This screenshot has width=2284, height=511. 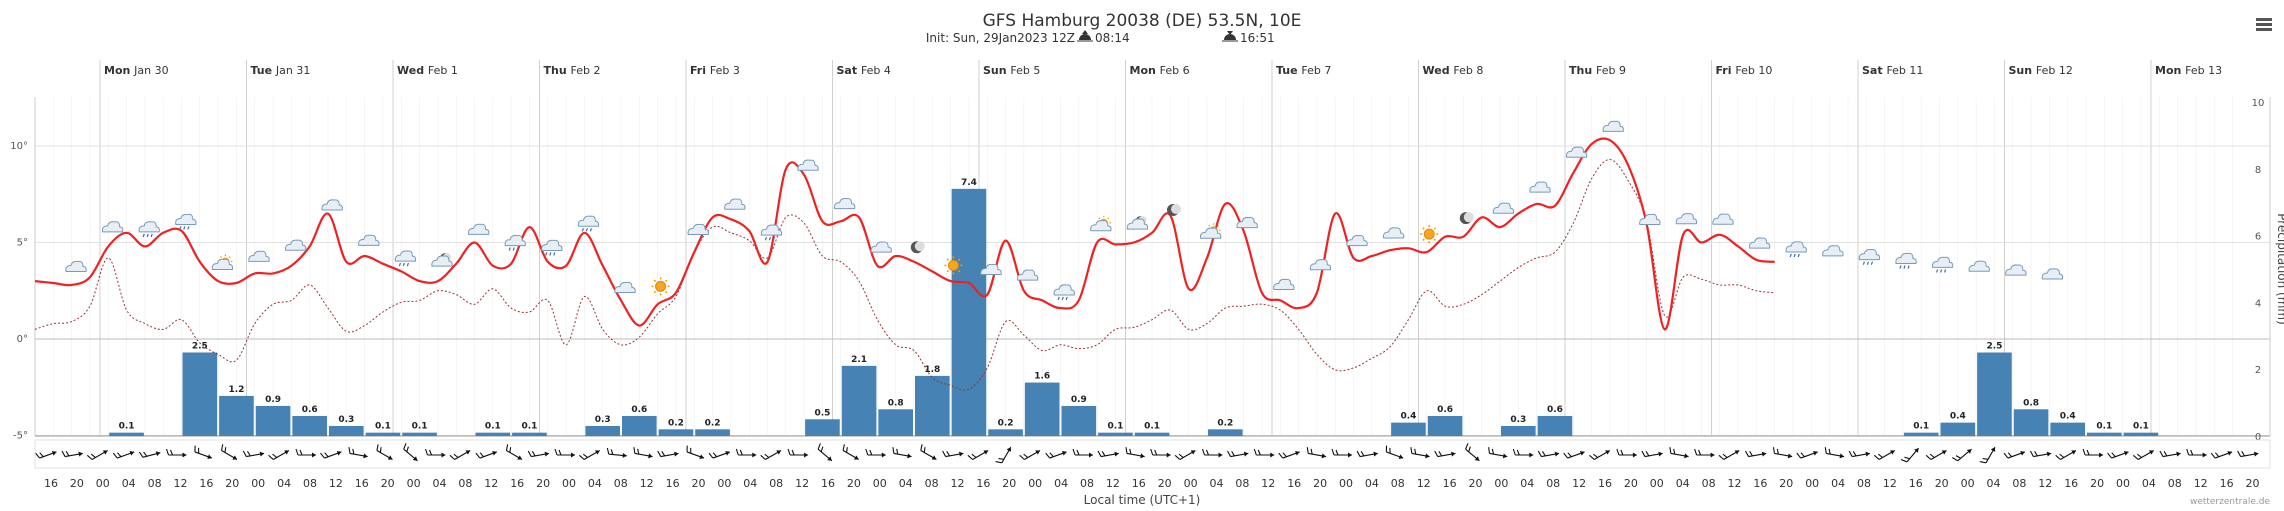 What do you see at coordinates (932, 370) in the screenshot?
I see `precip-value-label: 1.8` at bounding box center [932, 370].